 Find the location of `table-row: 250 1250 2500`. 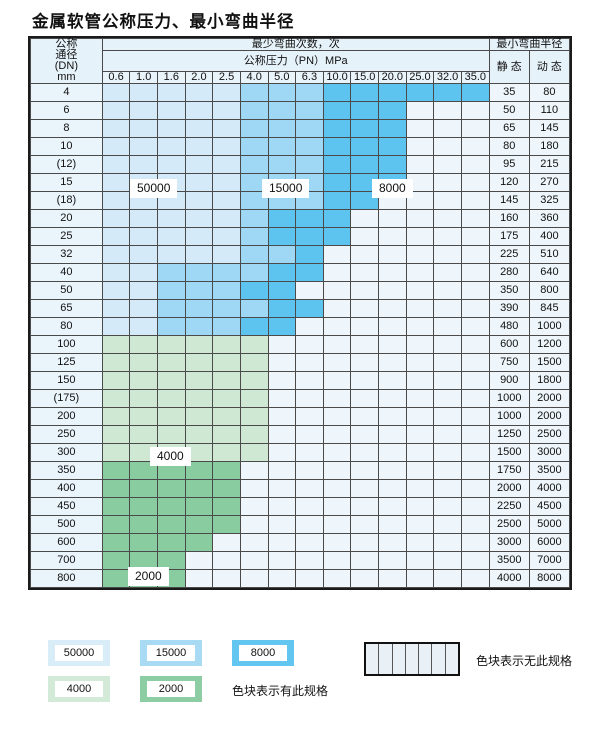

table-row: 250 1250 2500 is located at coordinates (300, 434).